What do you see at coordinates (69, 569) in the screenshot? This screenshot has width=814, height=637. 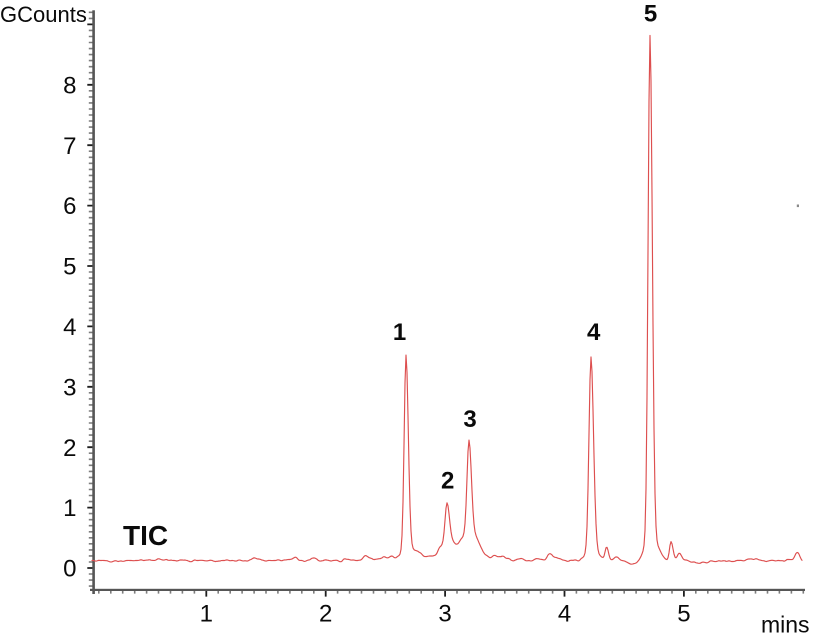 I see `svg-text: 0` at bounding box center [69, 569].